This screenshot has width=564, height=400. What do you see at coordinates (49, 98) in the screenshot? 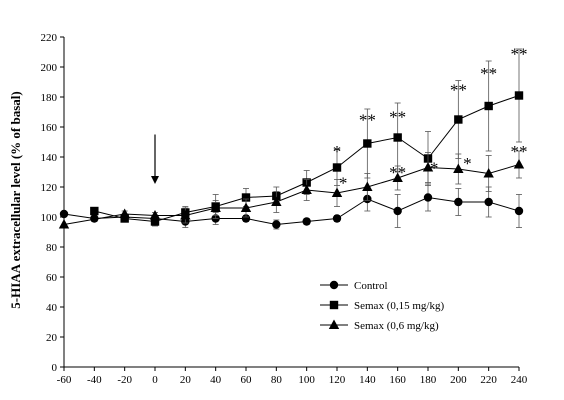
I see `y-tick-label: 180` at bounding box center [49, 98].